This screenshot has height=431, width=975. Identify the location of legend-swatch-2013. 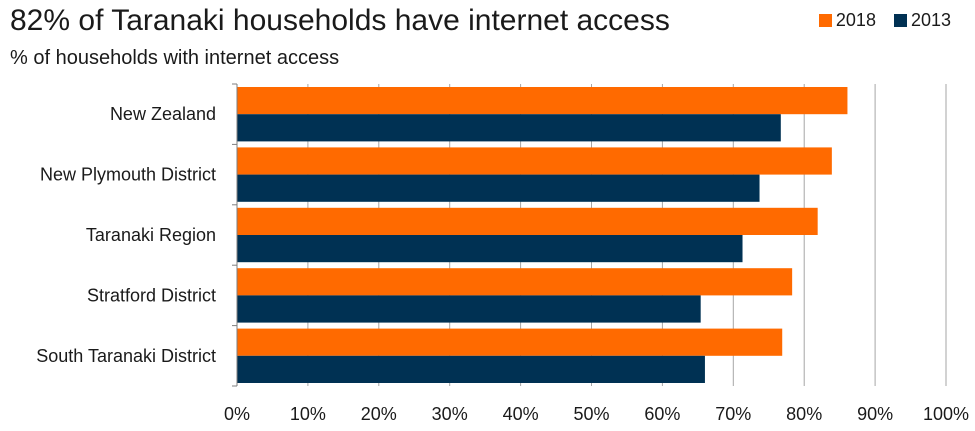
(900, 20).